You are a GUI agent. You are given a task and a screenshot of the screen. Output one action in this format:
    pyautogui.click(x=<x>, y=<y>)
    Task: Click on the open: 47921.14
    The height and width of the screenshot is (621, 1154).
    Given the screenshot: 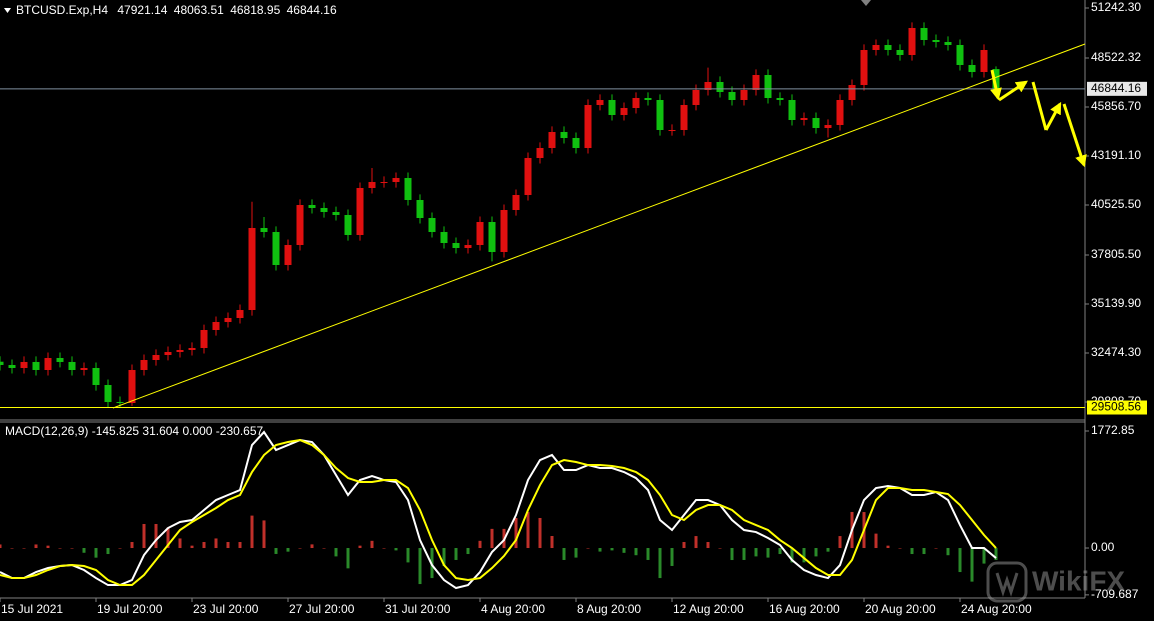 What is the action you would take?
    pyautogui.click(x=142, y=10)
    